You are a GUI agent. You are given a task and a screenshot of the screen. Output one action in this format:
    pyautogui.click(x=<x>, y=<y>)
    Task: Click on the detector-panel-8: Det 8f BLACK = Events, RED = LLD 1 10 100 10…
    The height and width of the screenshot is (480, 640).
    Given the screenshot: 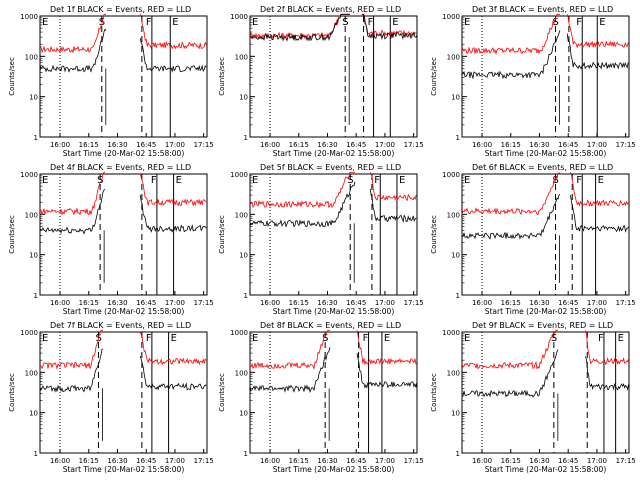 What is the action you would take?
    pyautogui.click(x=321, y=397)
    